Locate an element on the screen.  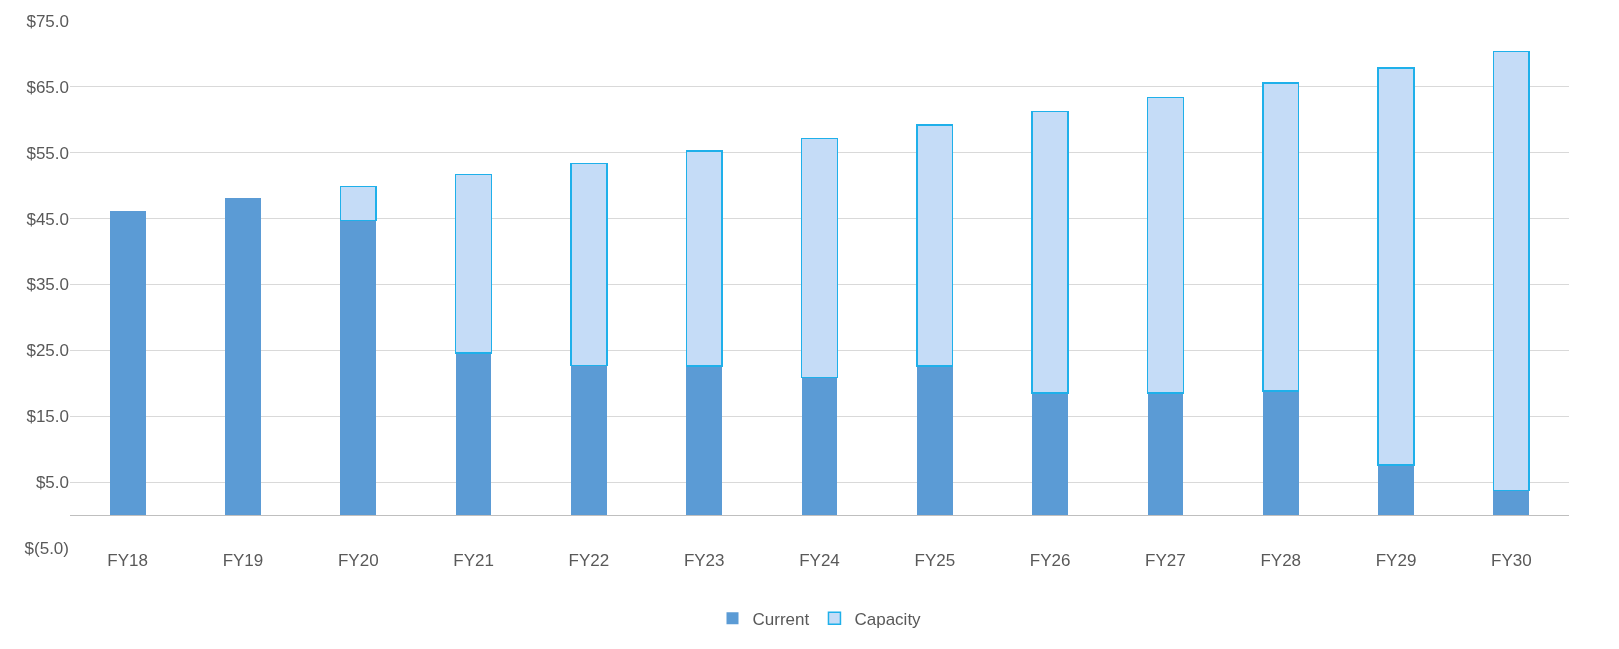
x-tick-label: FY21 is located at coordinates (473, 560).